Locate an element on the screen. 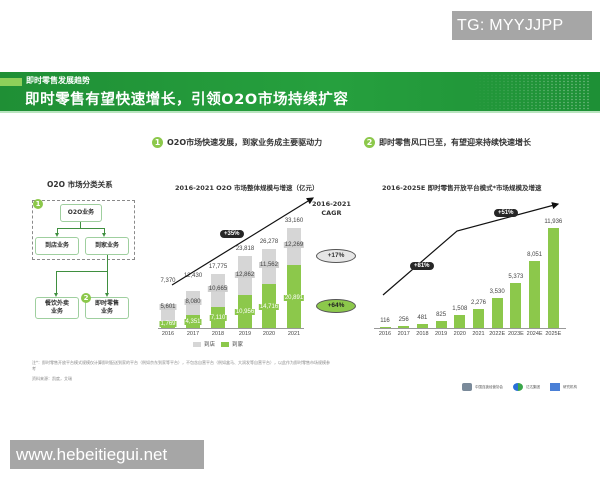 The image size is (600, 480). legend-label: 到家 is located at coordinates (238, 345).